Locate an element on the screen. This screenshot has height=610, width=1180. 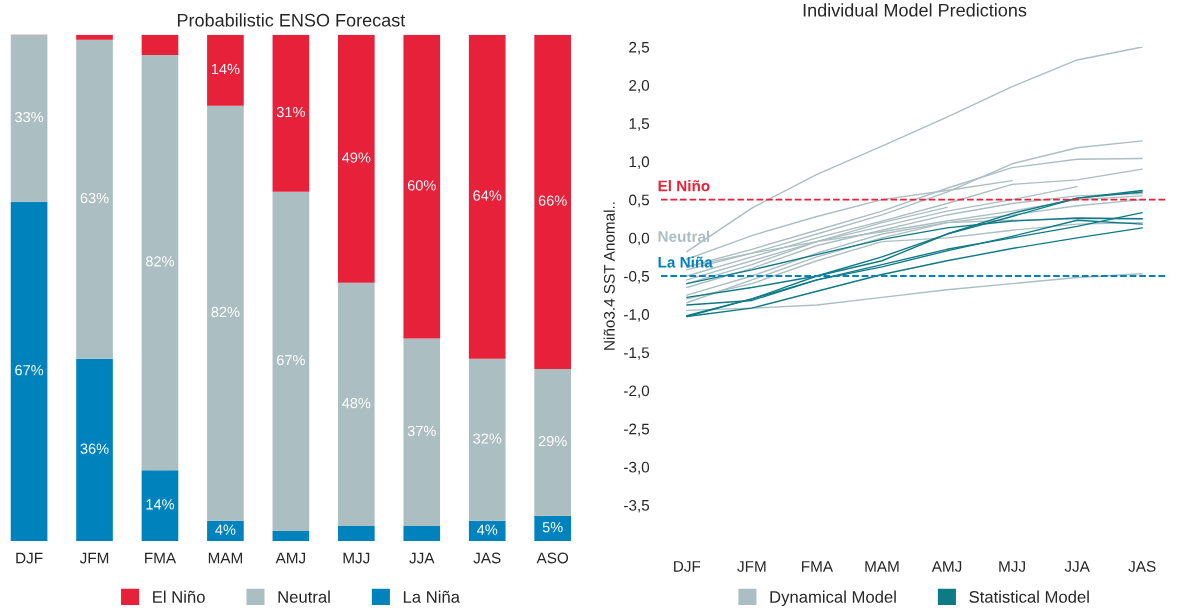
data-label: 29% is located at coordinates (552, 441).